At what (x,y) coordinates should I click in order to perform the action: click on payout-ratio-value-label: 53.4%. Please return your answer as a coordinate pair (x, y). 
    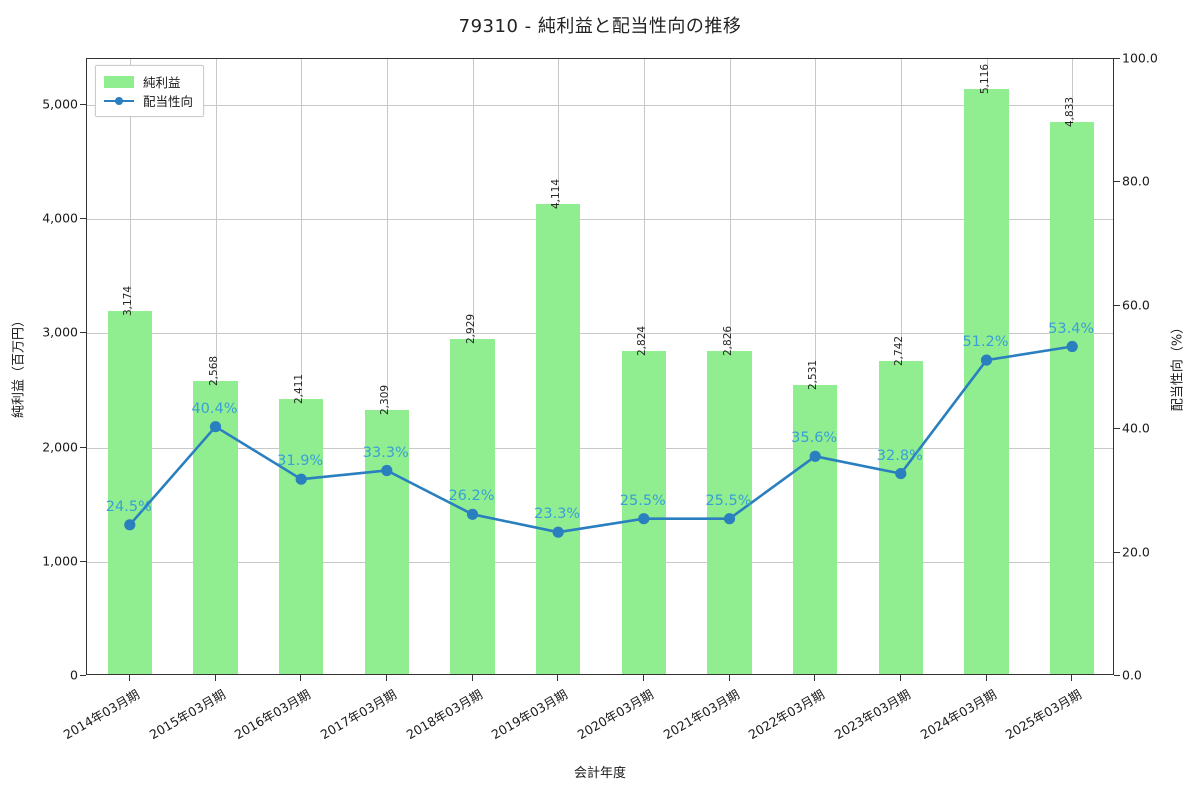
    Looking at the image, I should click on (1071, 328).